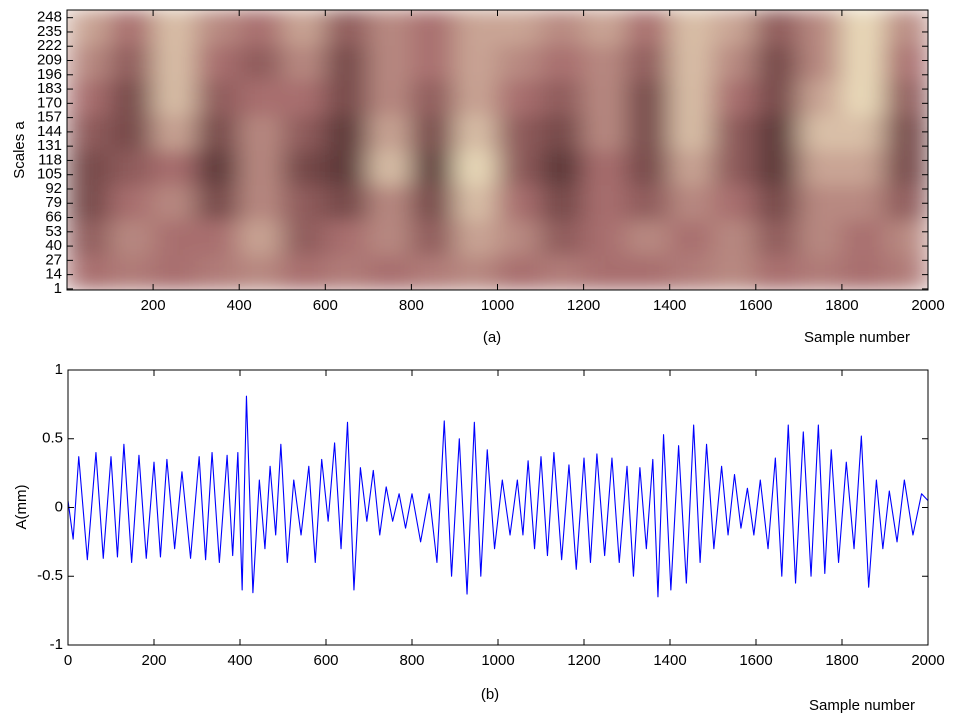 This screenshot has height=723, width=953. What do you see at coordinates (19, 150) in the screenshot?
I see `y-axis-label: Scales a` at bounding box center [19, 150].